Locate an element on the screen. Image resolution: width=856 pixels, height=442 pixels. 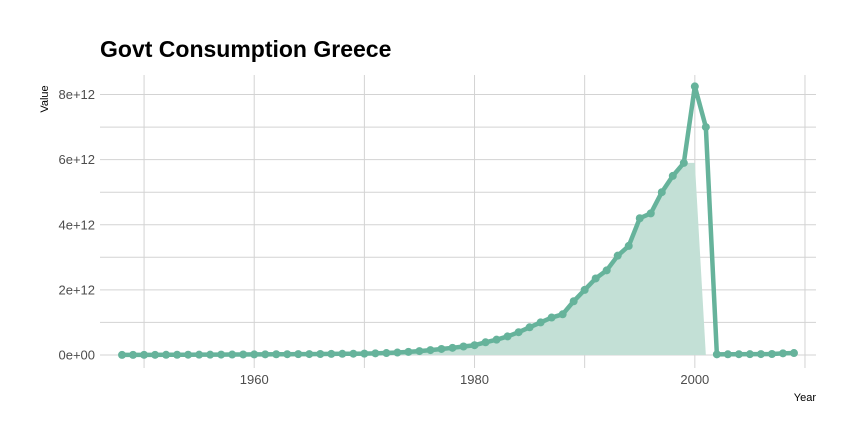
x-axis-label: Year is located at coordinates (805, 398).